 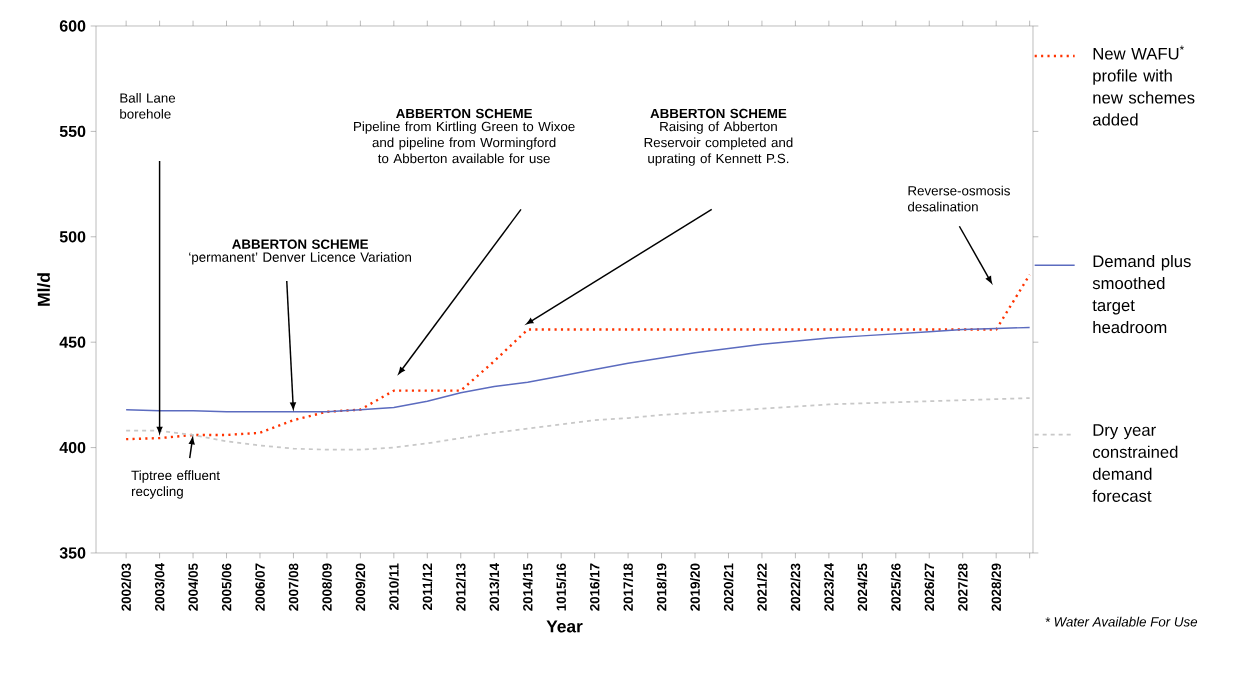 What do you see at coordinates (761, 587) in the screenshot?
I see `x-tick-label: 2021/22` at bounding box center [761, 587].